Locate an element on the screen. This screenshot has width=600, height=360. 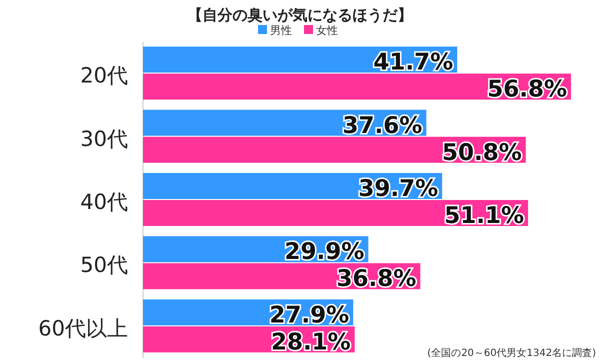
data-label: 36.8% is located at coordinates (376, 279).